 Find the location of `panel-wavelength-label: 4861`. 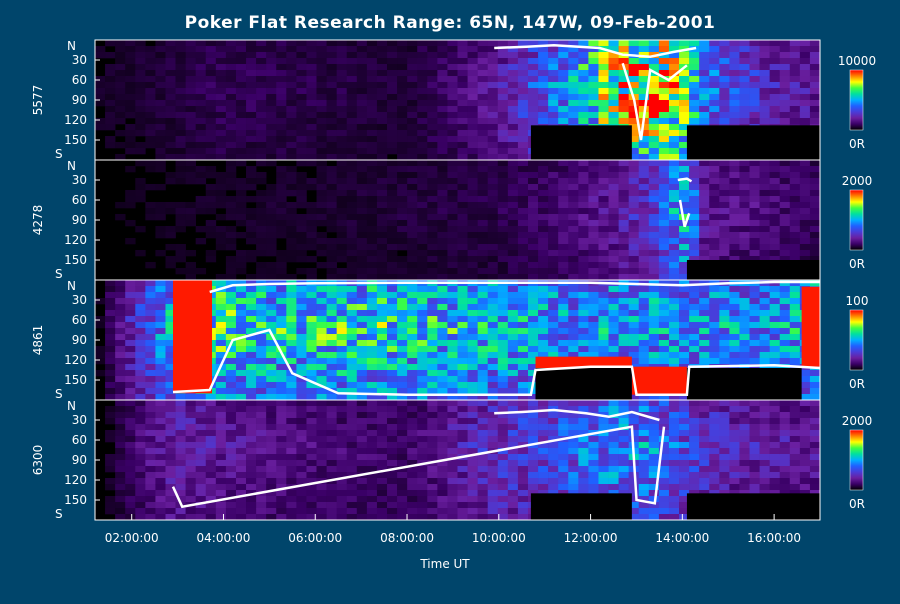

panel-wavelength-label: 4861 is located at coordinates (38, 340).